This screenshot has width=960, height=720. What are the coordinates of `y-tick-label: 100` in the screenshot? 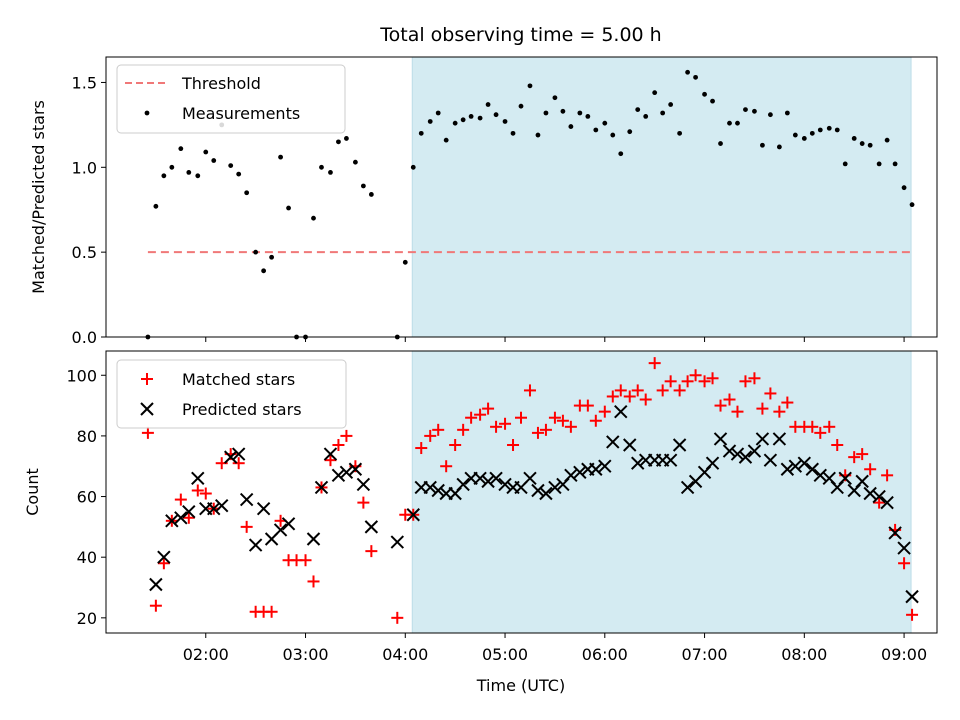 It's located at (81, 375).